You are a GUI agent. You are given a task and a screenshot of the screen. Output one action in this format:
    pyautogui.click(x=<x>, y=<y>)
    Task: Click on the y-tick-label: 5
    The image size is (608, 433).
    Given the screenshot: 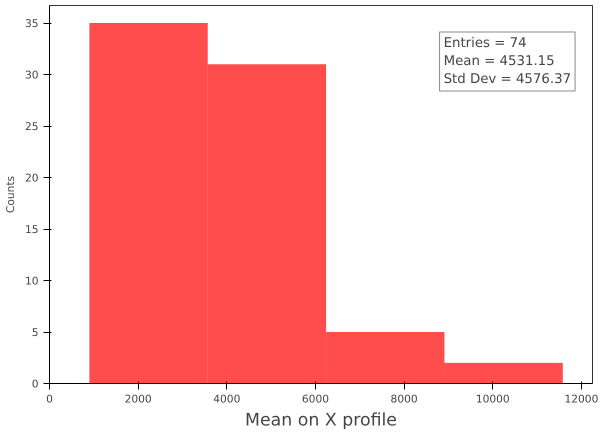 What is the action you would take?
    pyautogui.click(x=35, y=332)
    